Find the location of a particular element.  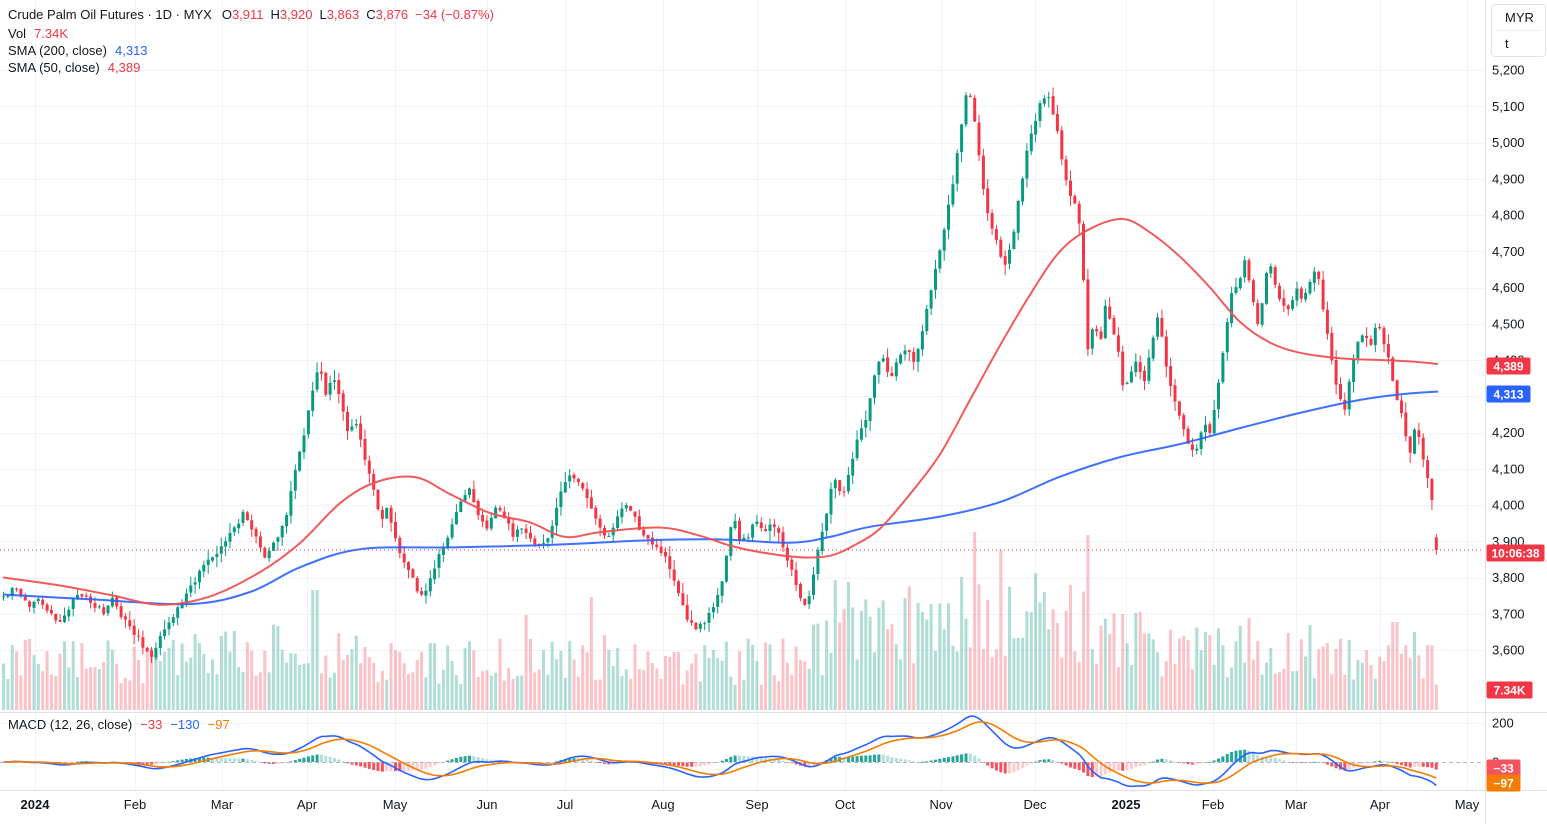

exchange-label: MYX is located at coordinates (197, 14).